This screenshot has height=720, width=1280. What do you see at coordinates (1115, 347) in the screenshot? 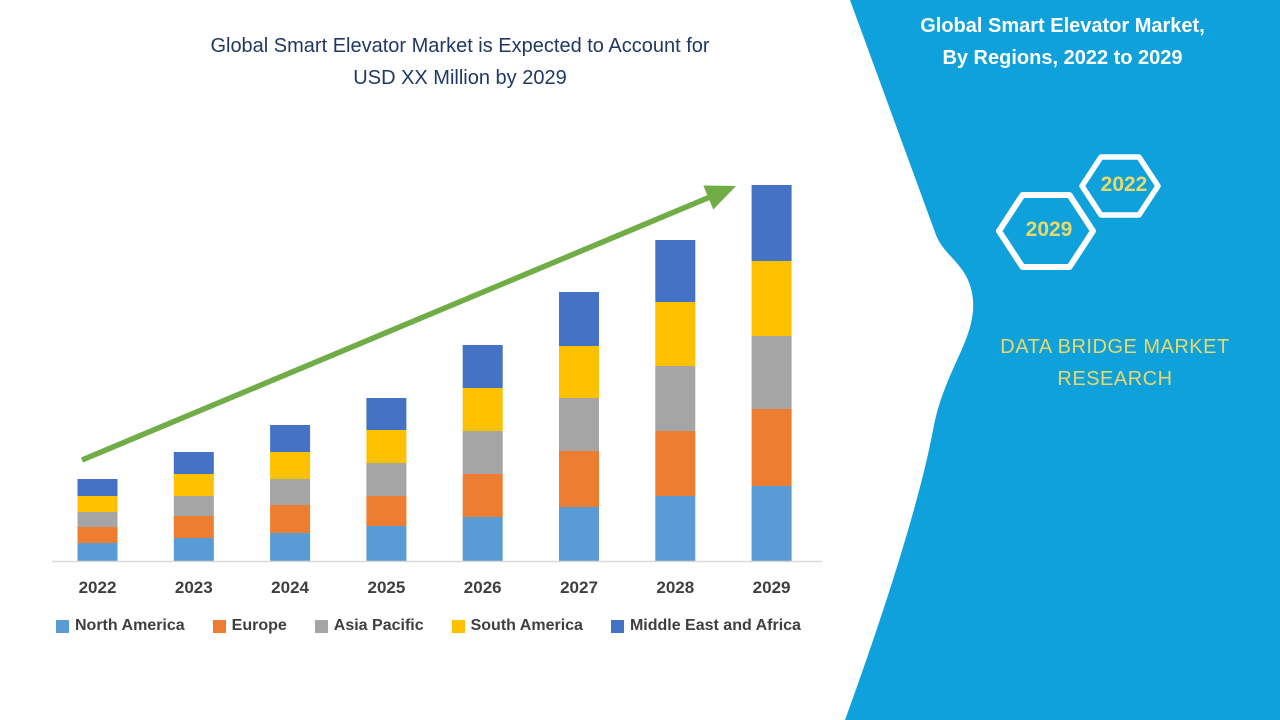
I see `brand-line1: DATA BRIDGE MARKET` at bounding box center [1115, 347].